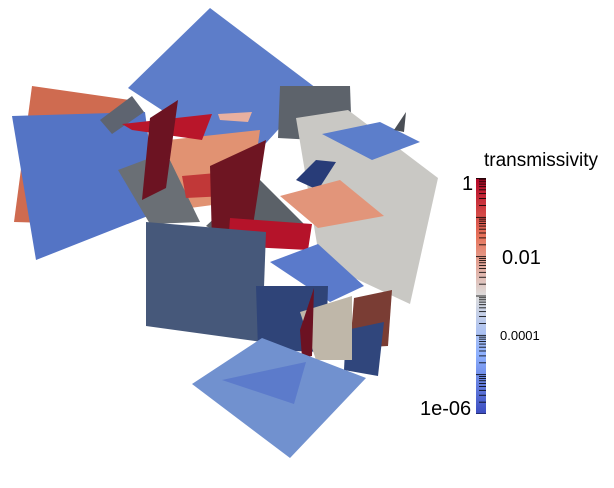  Describe the element at coordinates (400, 122) in the screenshot. I see `fracture-plane-darkgray-needle` at that location.